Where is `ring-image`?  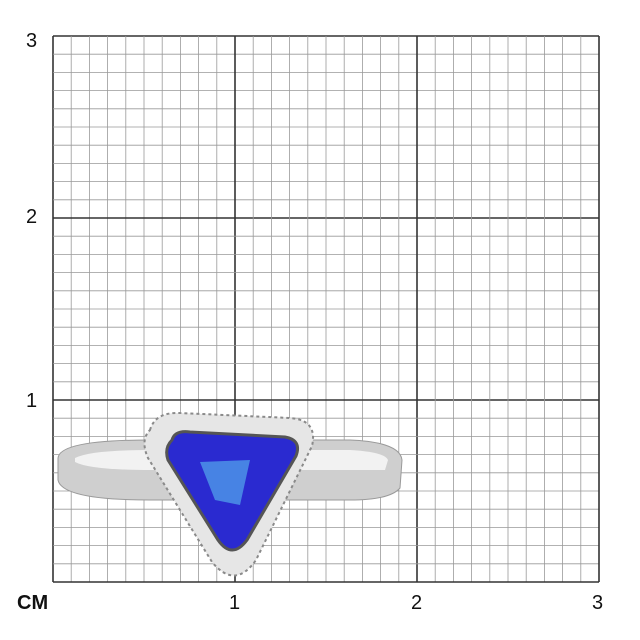 ring-image is located at coordinates (230, 494).